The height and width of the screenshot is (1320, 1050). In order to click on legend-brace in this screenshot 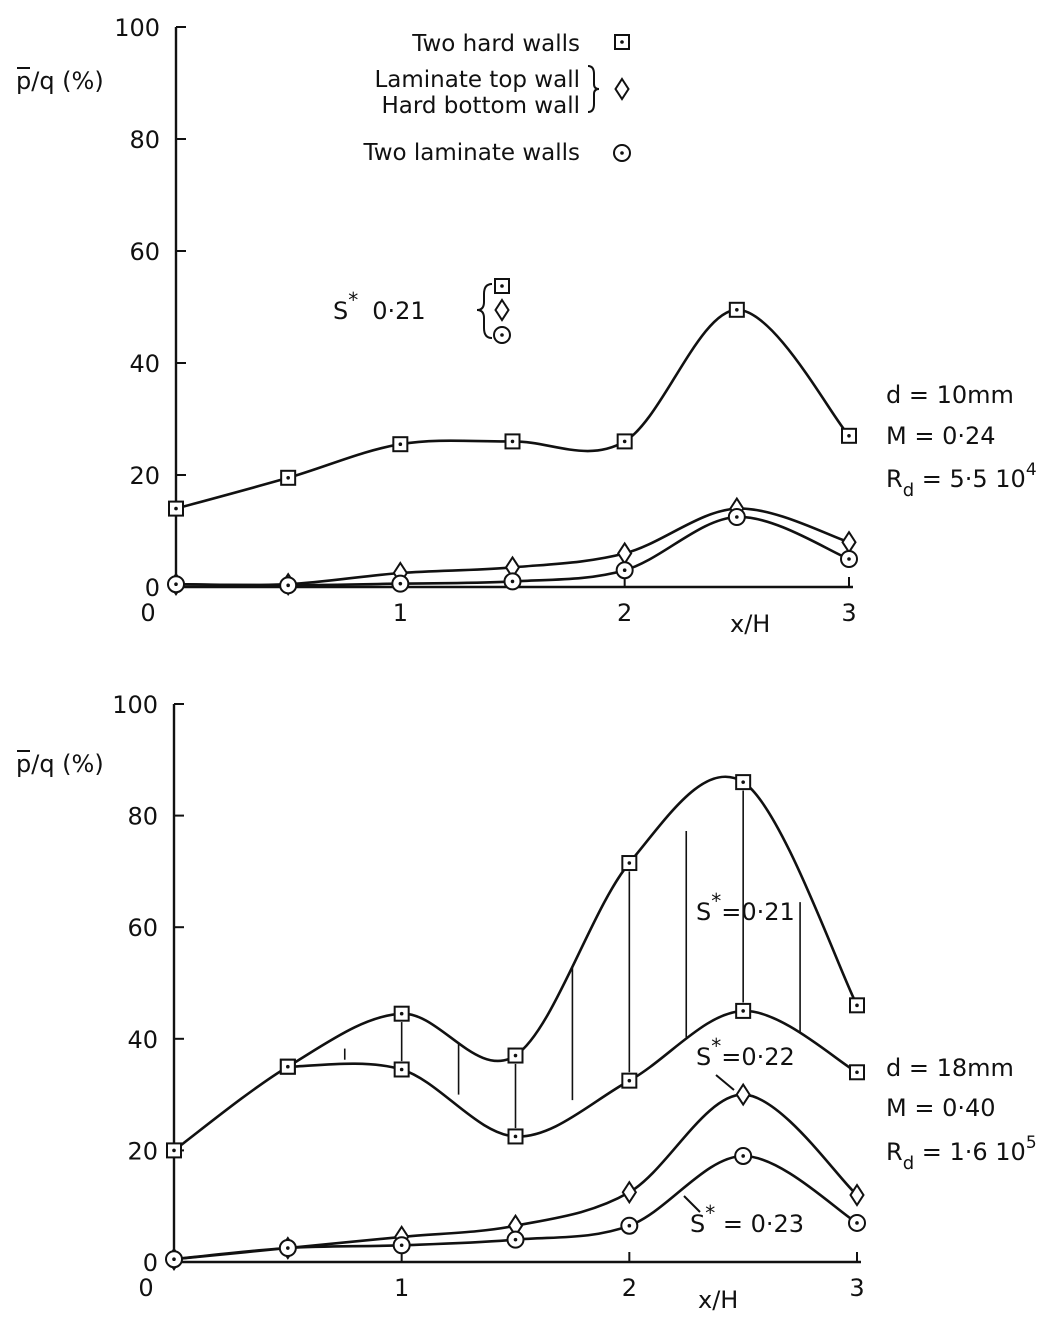, I will do `click(593, 89)`.